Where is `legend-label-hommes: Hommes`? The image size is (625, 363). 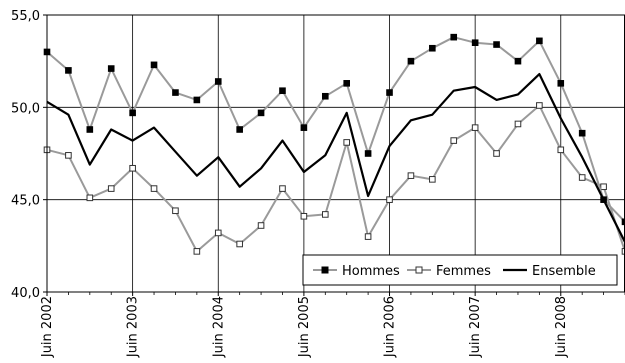 legend-label-hommes: Hommes is located at coordinates (371, 271).